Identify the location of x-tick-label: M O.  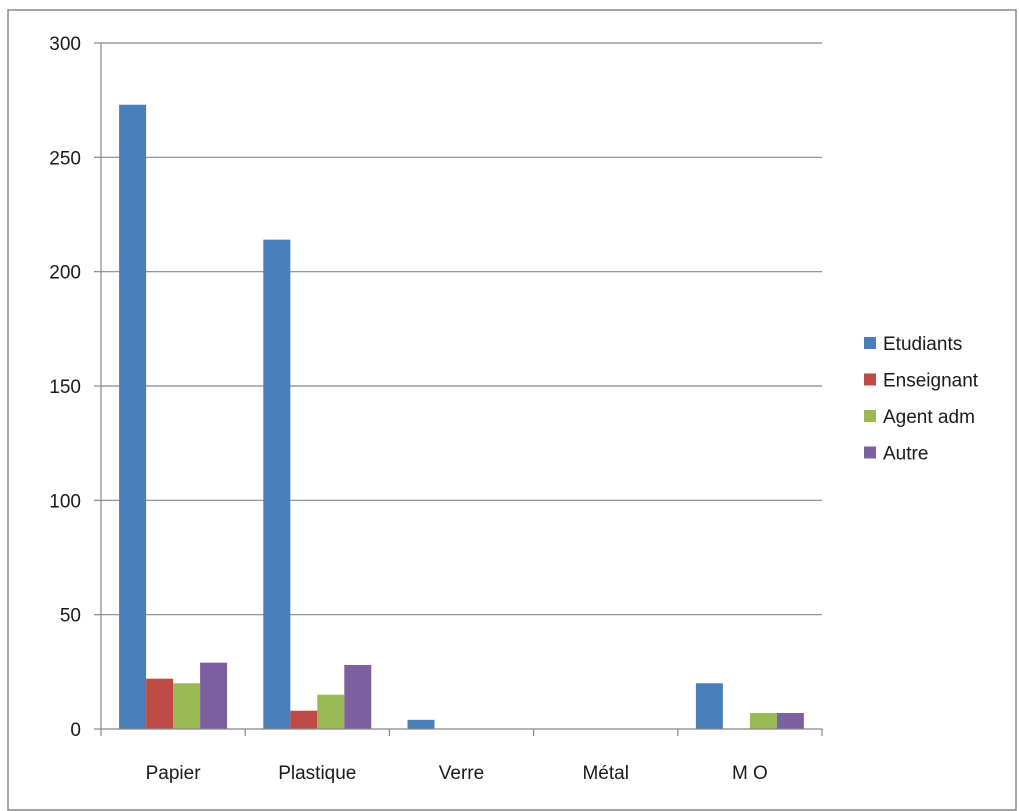
(750, 773).